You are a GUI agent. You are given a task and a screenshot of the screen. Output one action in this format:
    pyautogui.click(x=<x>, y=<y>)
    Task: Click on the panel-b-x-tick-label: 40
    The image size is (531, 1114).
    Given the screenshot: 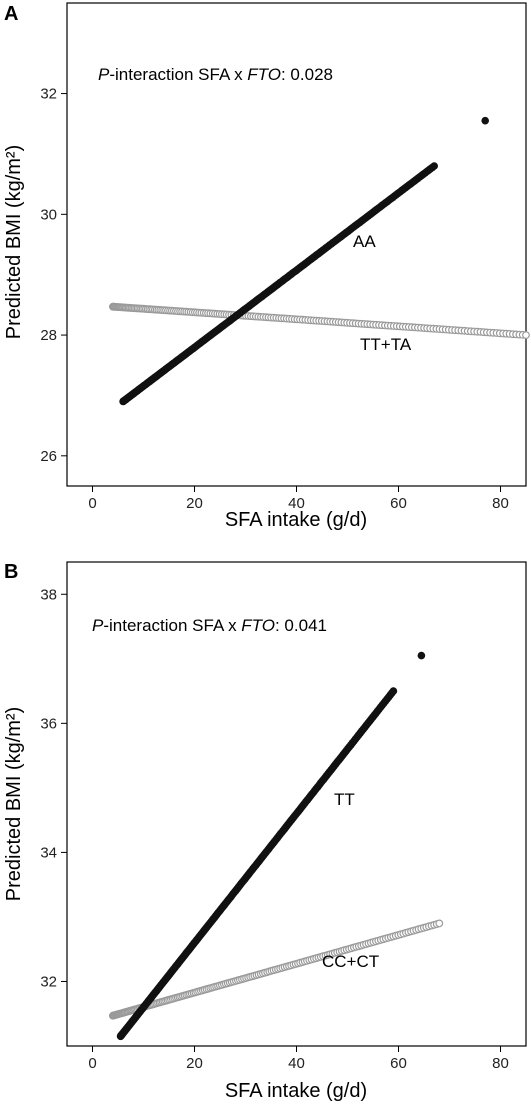 What is the action you would take?
    pyautogui.click(x=296, y=1063)
    